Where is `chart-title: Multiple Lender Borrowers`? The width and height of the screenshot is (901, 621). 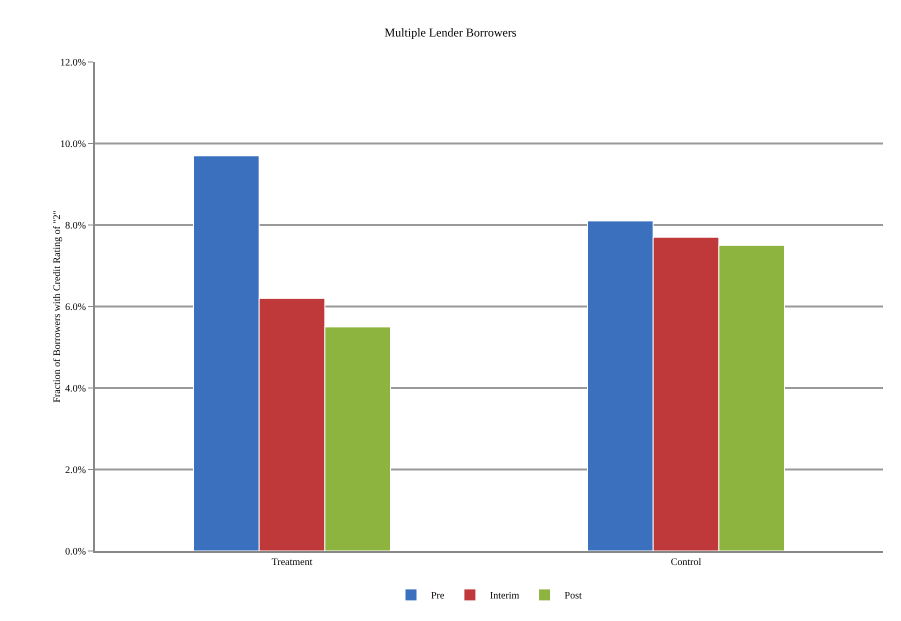 chart-title: Multiple Lender Borrowers is located at coordinates (450, 32).